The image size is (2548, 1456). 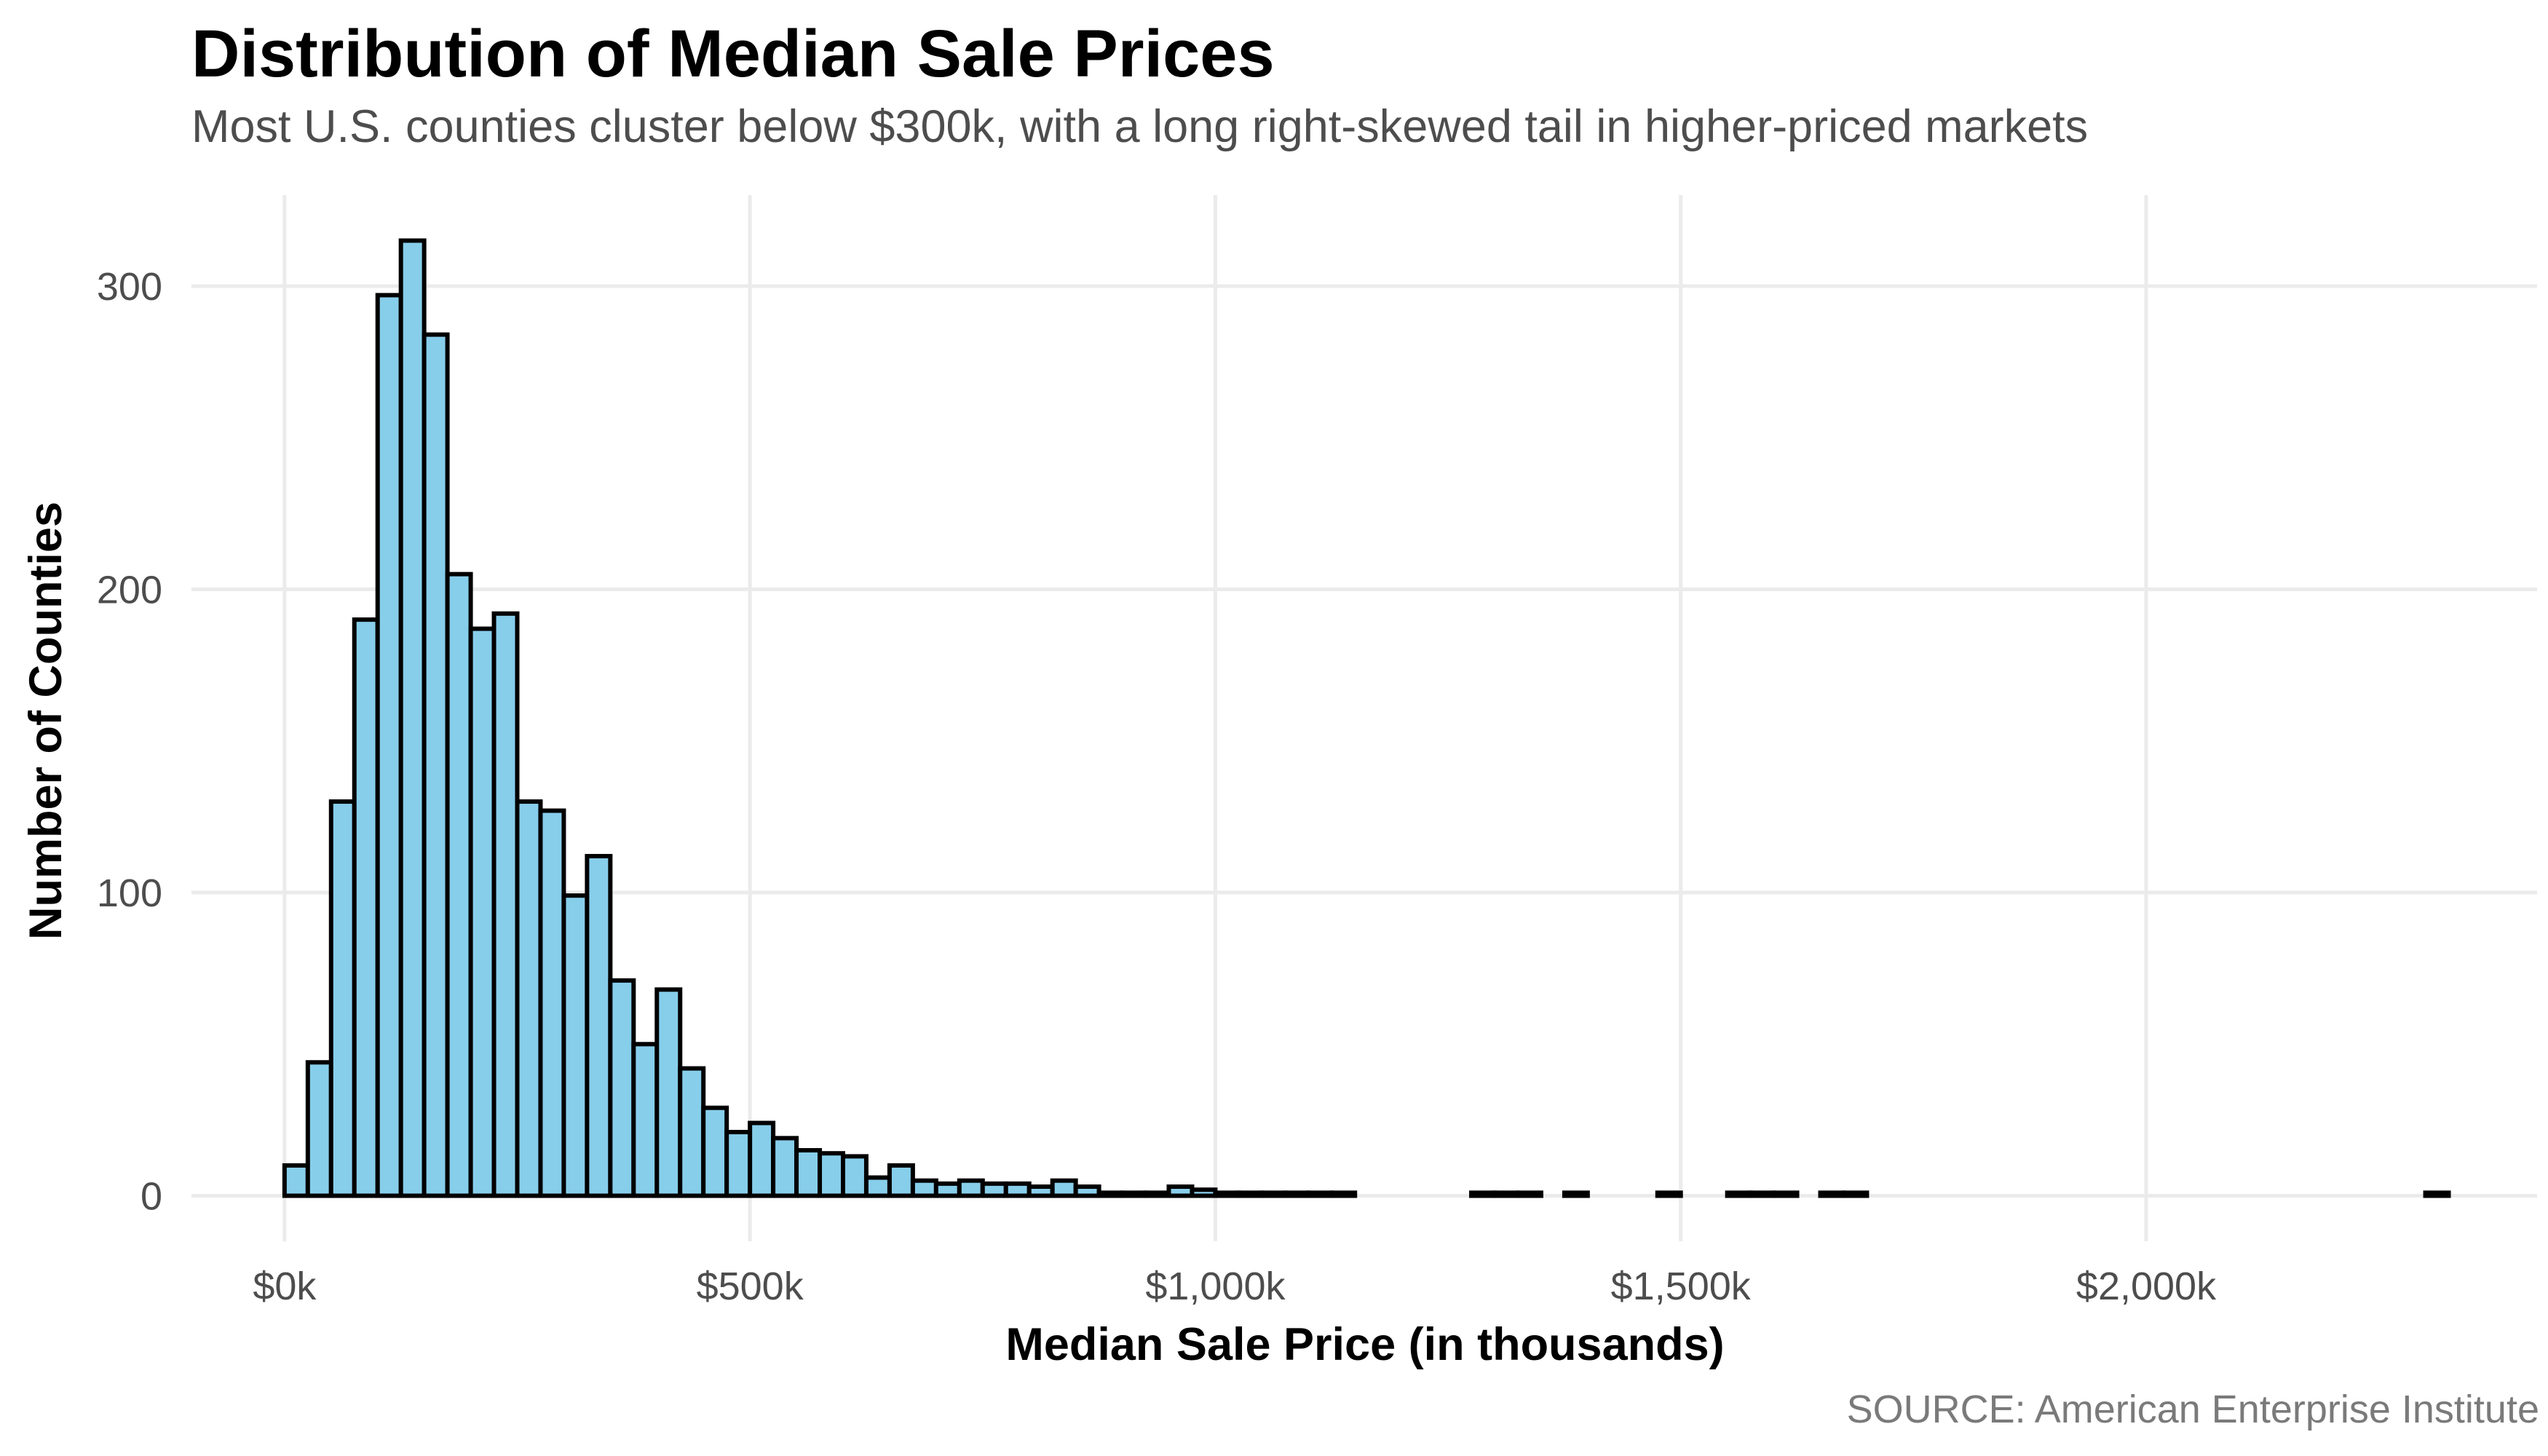 I want to click on x-axis-title: Median Sale Price (in thousands), so click(x=1364, y=1344).